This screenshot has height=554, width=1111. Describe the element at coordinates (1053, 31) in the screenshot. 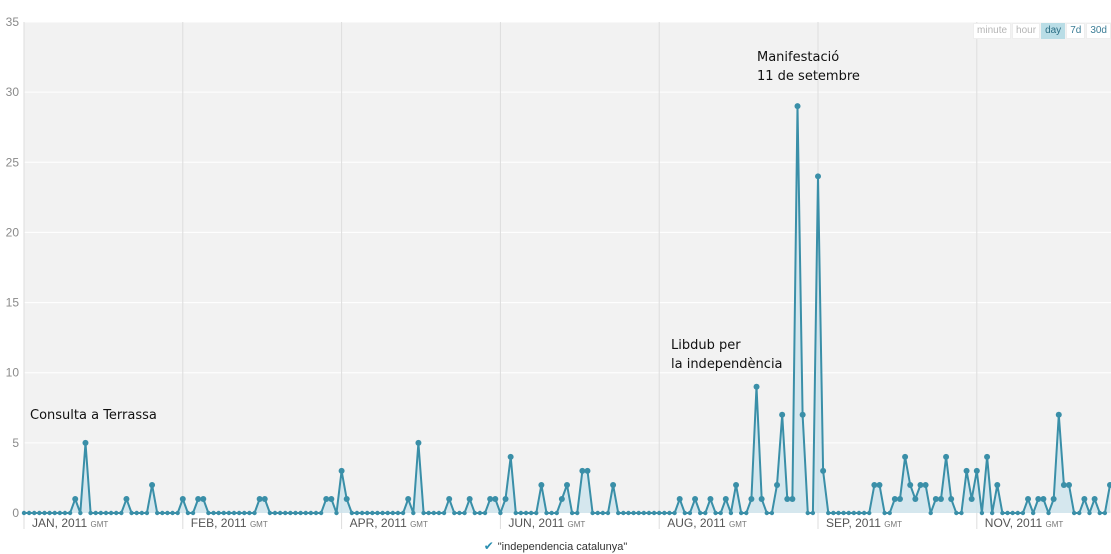

I see `range-button-day: day` at that location.